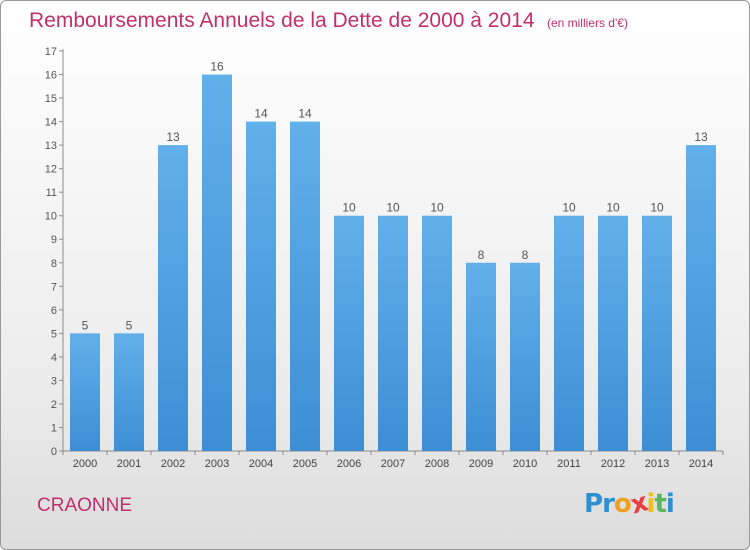 The height and width of the screenshot is (550, 750). I want to click on x-tick-label: 2006, so click(349, 464).